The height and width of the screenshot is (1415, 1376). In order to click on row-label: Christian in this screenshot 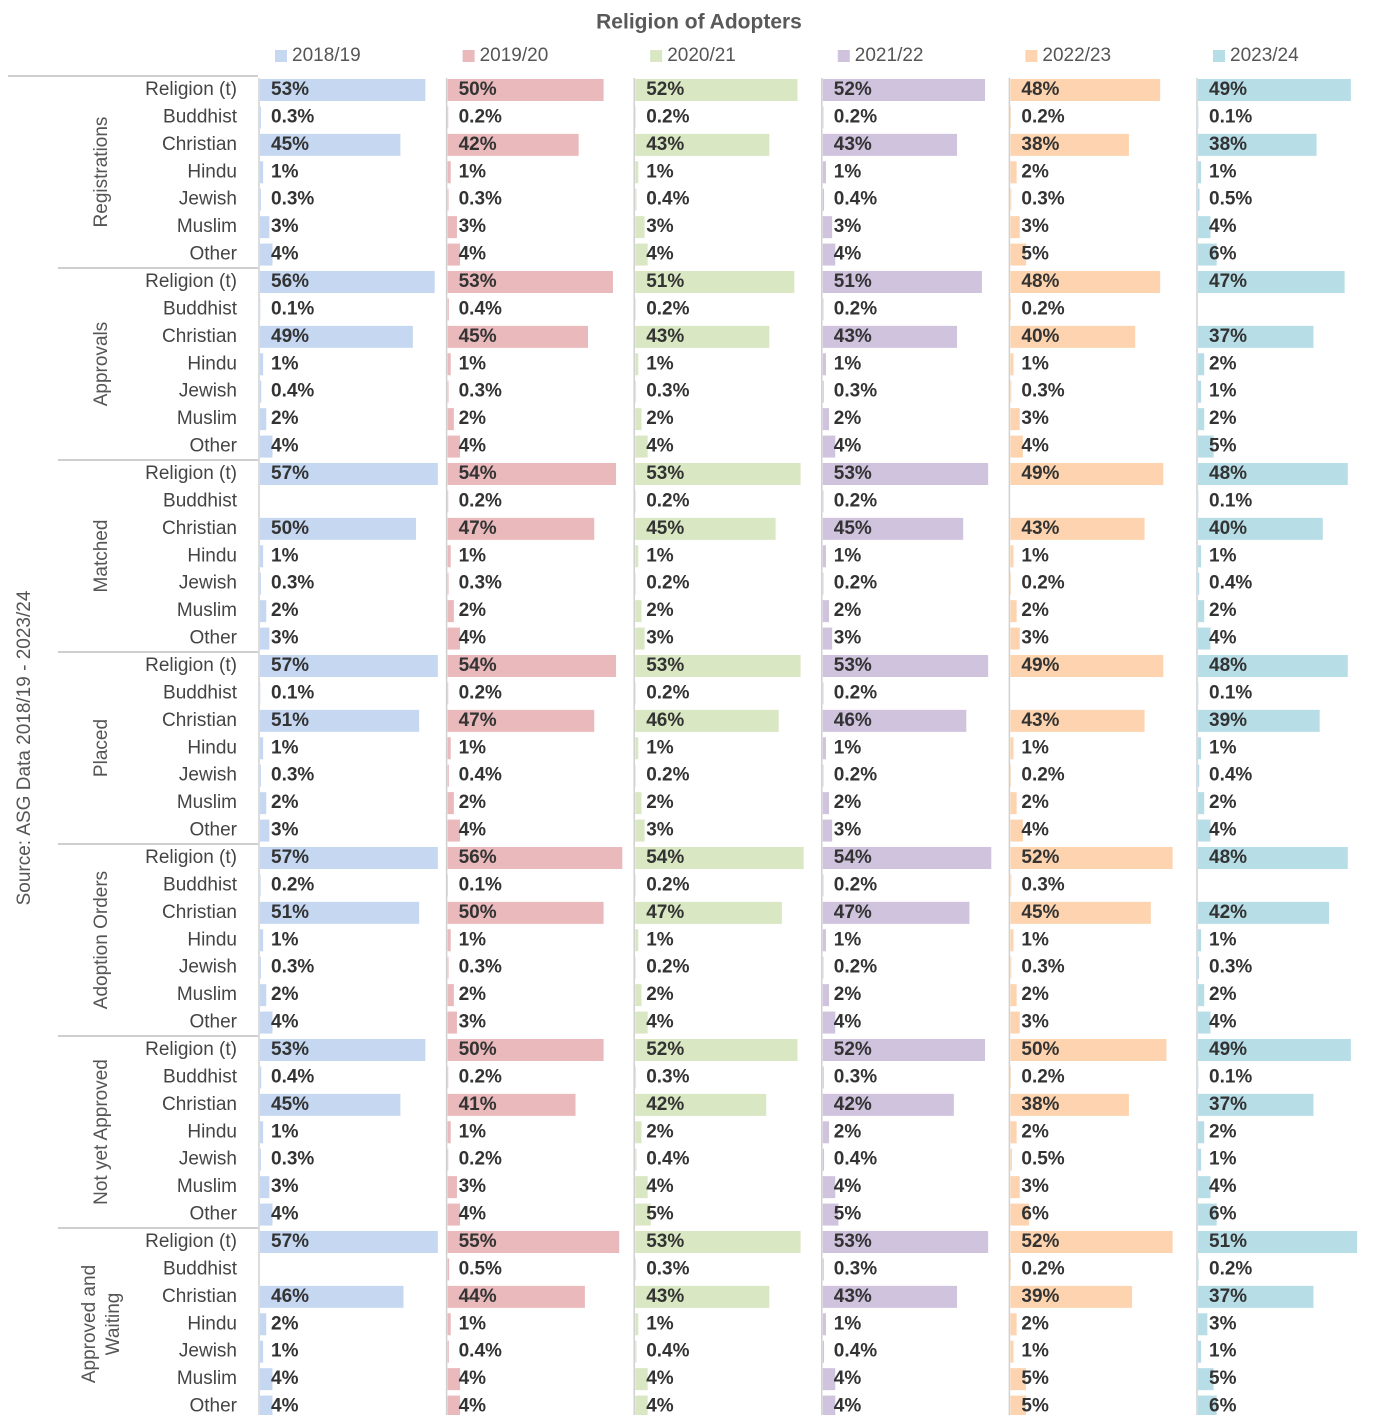, I will do `click(199, 912)`.